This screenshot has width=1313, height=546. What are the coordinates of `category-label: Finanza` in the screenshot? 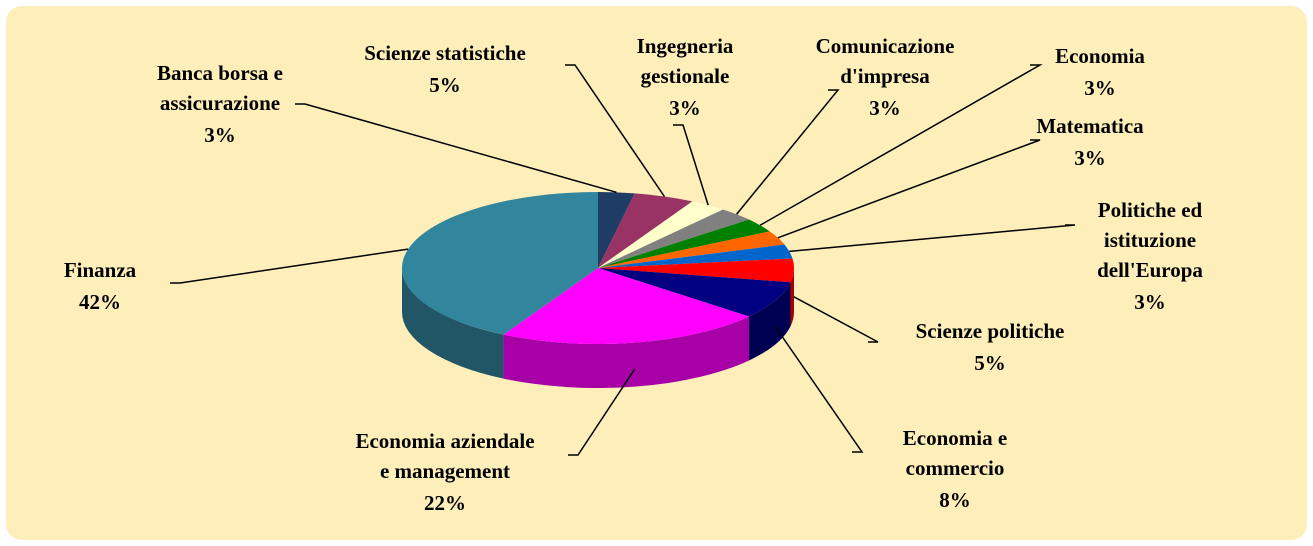 It's located at (100, 270).